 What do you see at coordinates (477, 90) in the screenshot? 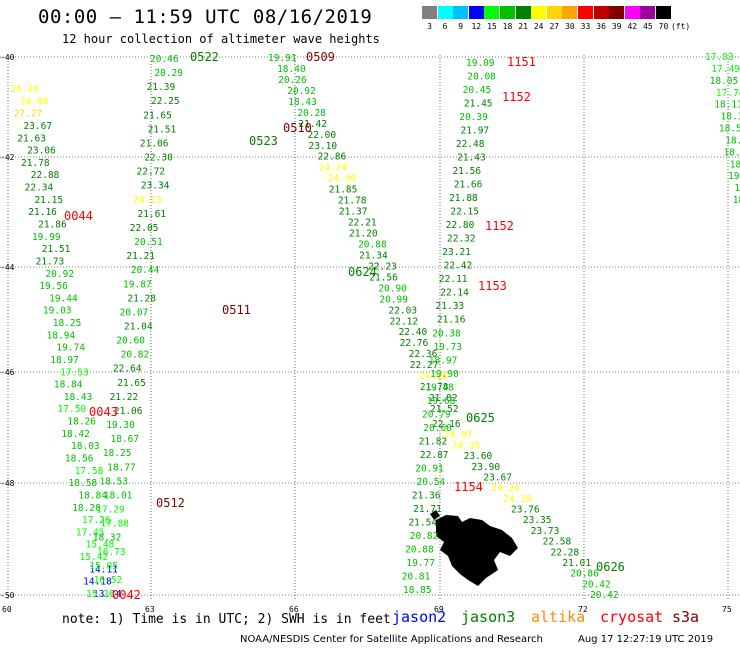
I see `wave-height-value: 20.45` at bounding box center [477, 90].